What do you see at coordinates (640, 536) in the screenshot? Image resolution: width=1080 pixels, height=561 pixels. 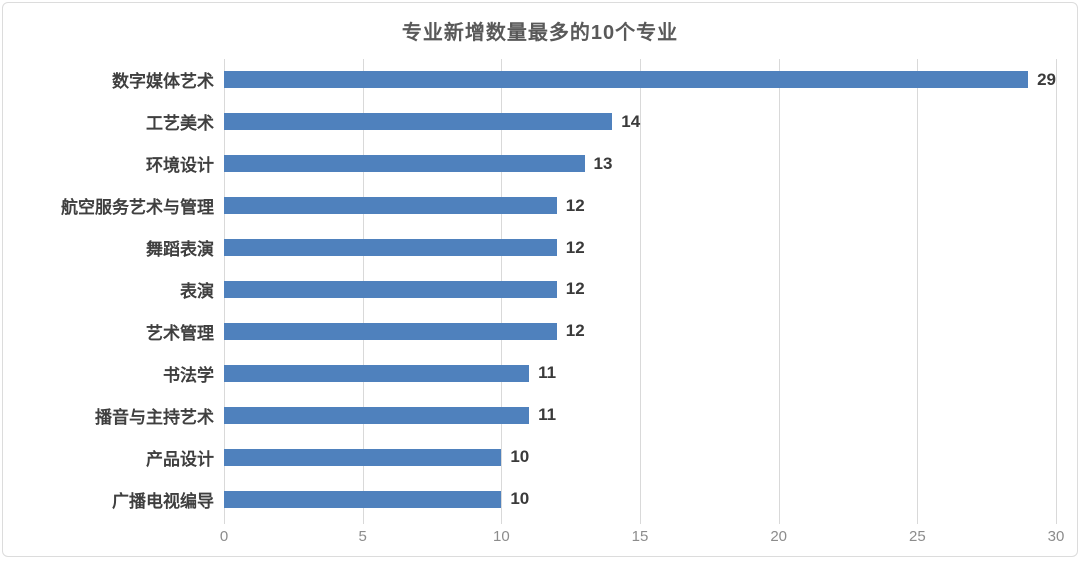 I see `x-tick-label: 15` at bounding box center [640, 536].